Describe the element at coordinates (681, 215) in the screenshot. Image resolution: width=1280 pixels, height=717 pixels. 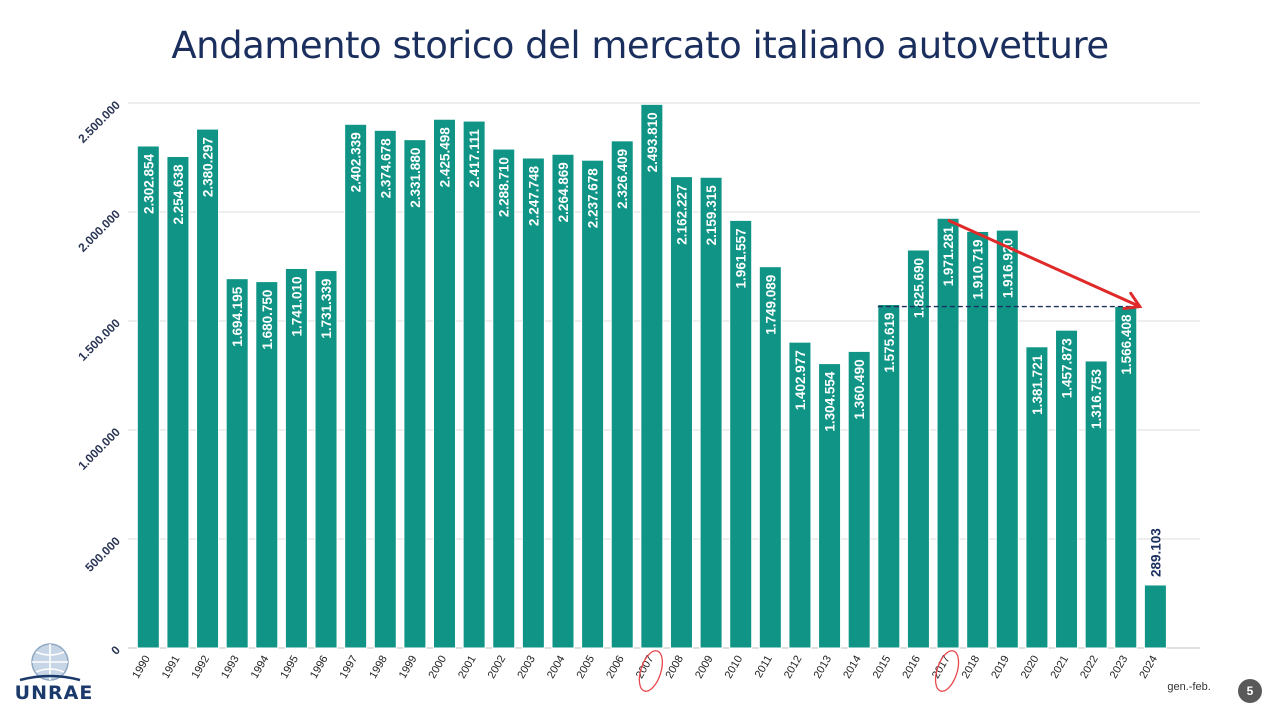
I see `bar-value-label: 2.162.227` at that location.